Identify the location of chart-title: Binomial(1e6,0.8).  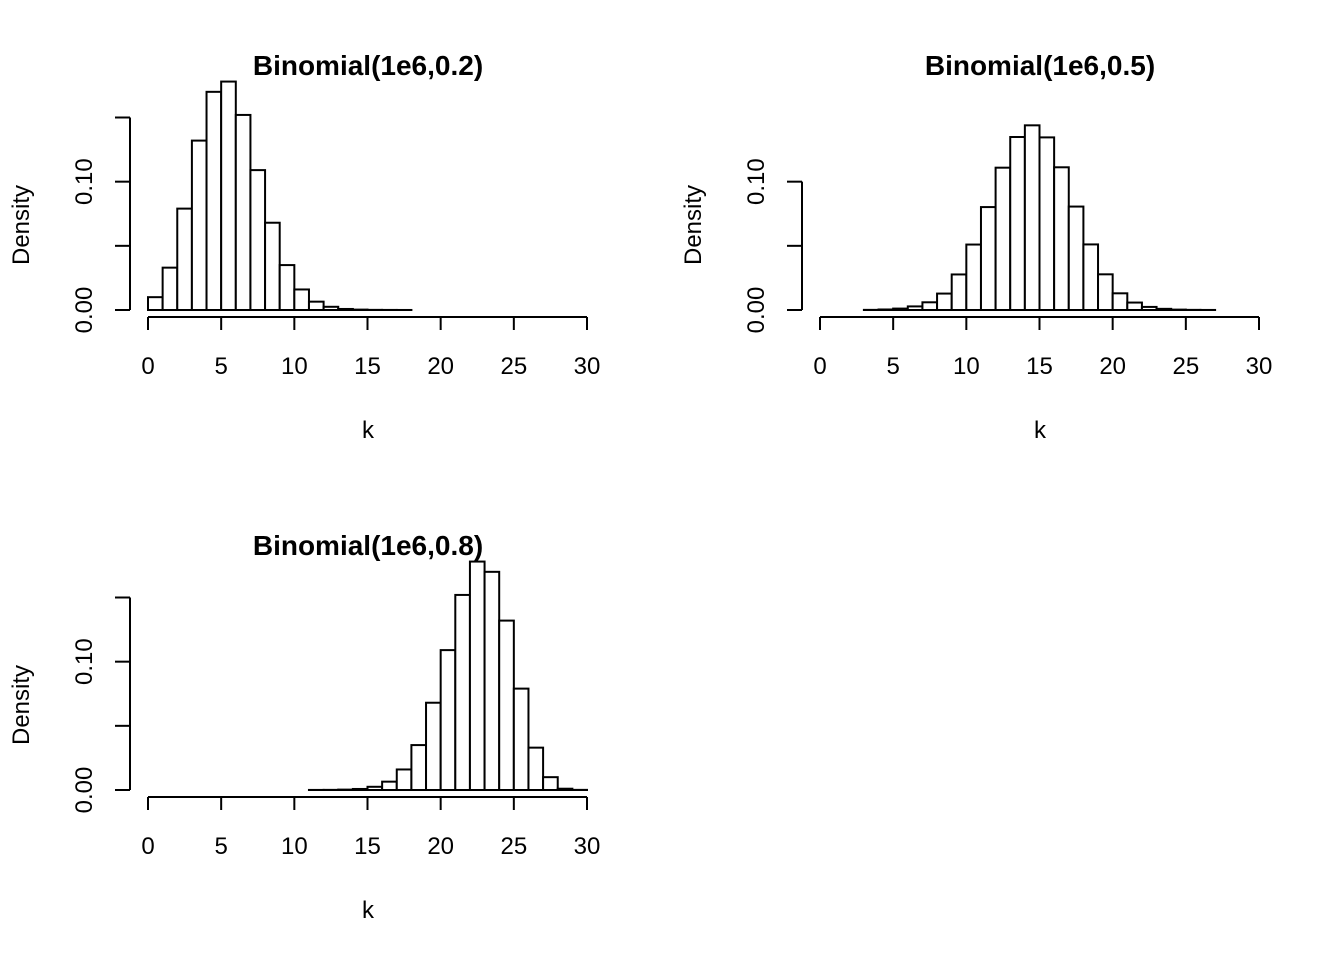
(368, 545).